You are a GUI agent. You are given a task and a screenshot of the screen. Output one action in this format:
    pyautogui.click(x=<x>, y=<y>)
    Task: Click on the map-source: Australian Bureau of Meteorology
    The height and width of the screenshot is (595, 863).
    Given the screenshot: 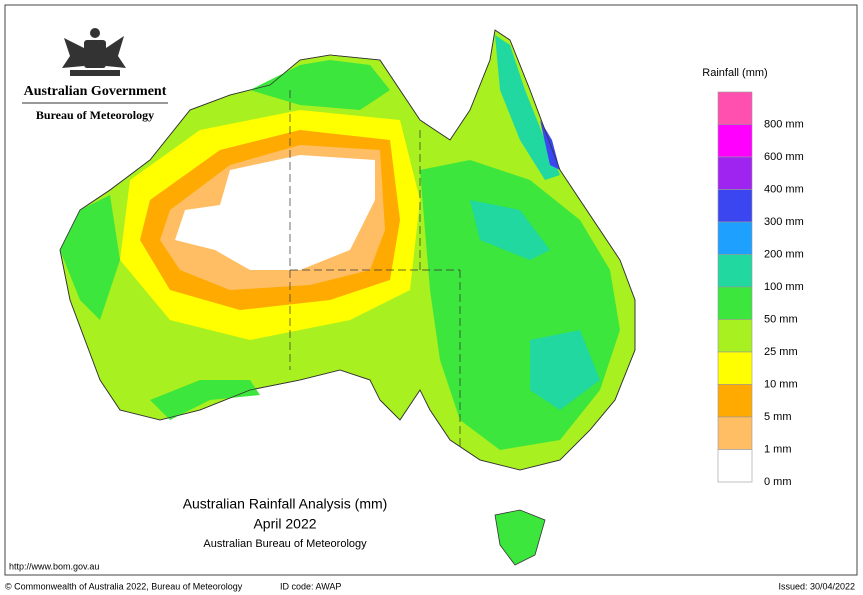 What is the action you would take?
    pyautogui.click(x=285, y=544)
    